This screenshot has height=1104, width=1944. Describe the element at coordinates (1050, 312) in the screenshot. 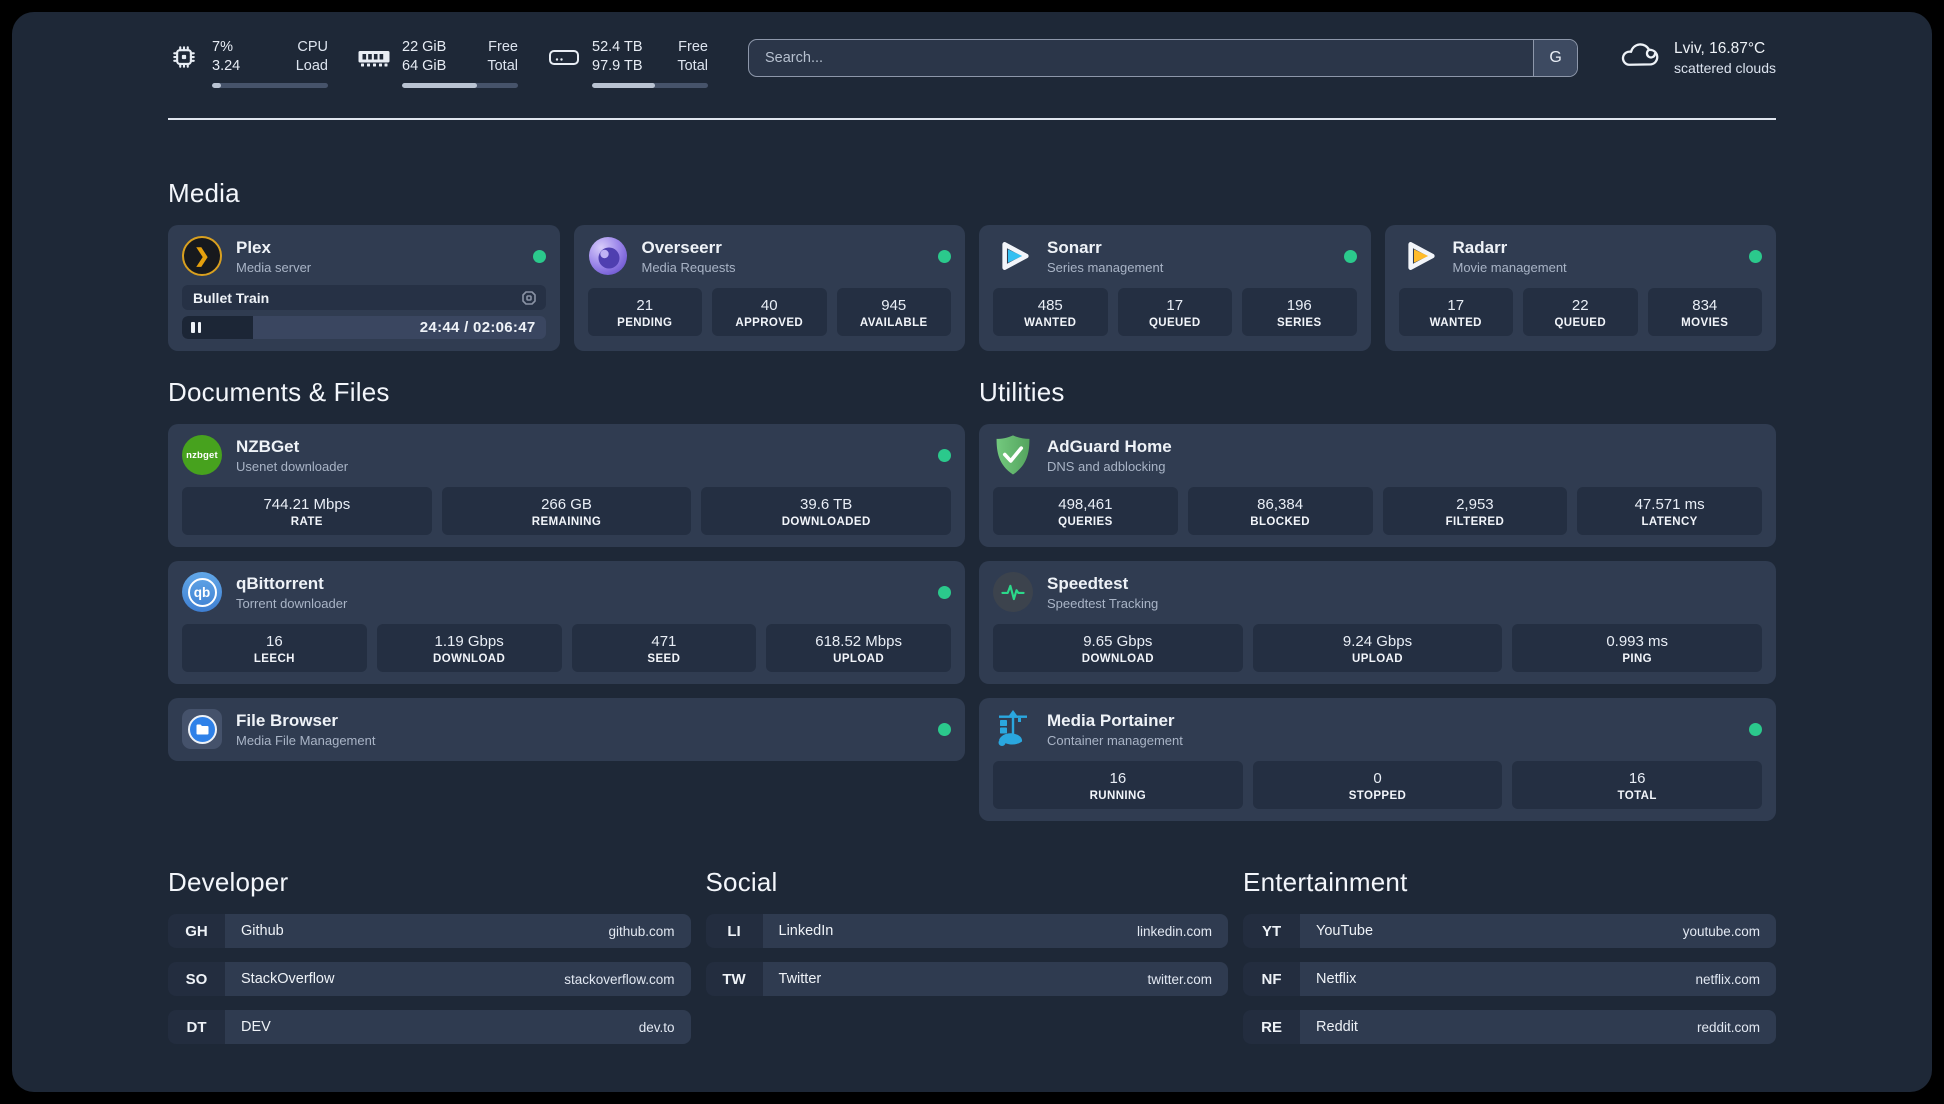

I see `stat-tile: 485 WANTED` at that location.